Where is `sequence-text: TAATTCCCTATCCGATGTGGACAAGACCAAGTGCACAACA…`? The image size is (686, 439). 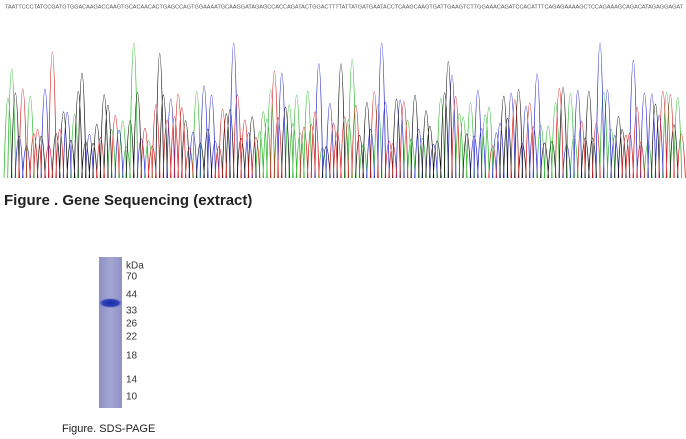 sequence-text: TAATTCCCTATCCGATGTGGACAAGACCAAGTGCACAACA… is located at coordinates (344, 7).